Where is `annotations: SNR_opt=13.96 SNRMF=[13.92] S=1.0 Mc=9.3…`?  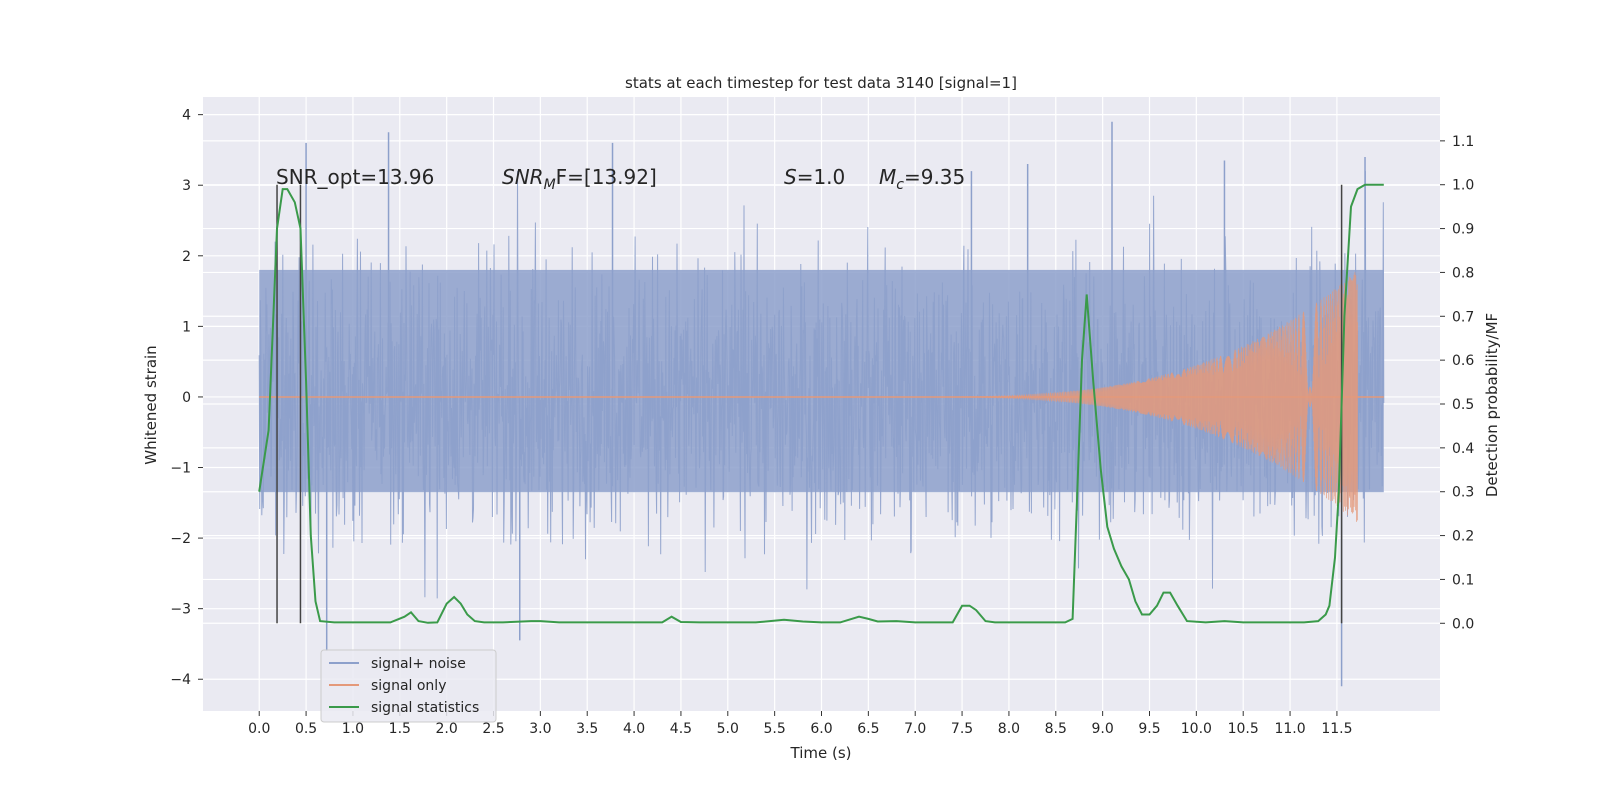
annotations: SNR_opt=13.96 SNRMF=[13.92] S=1.0 Mc=9.3… is located at coordinates (620, 179).